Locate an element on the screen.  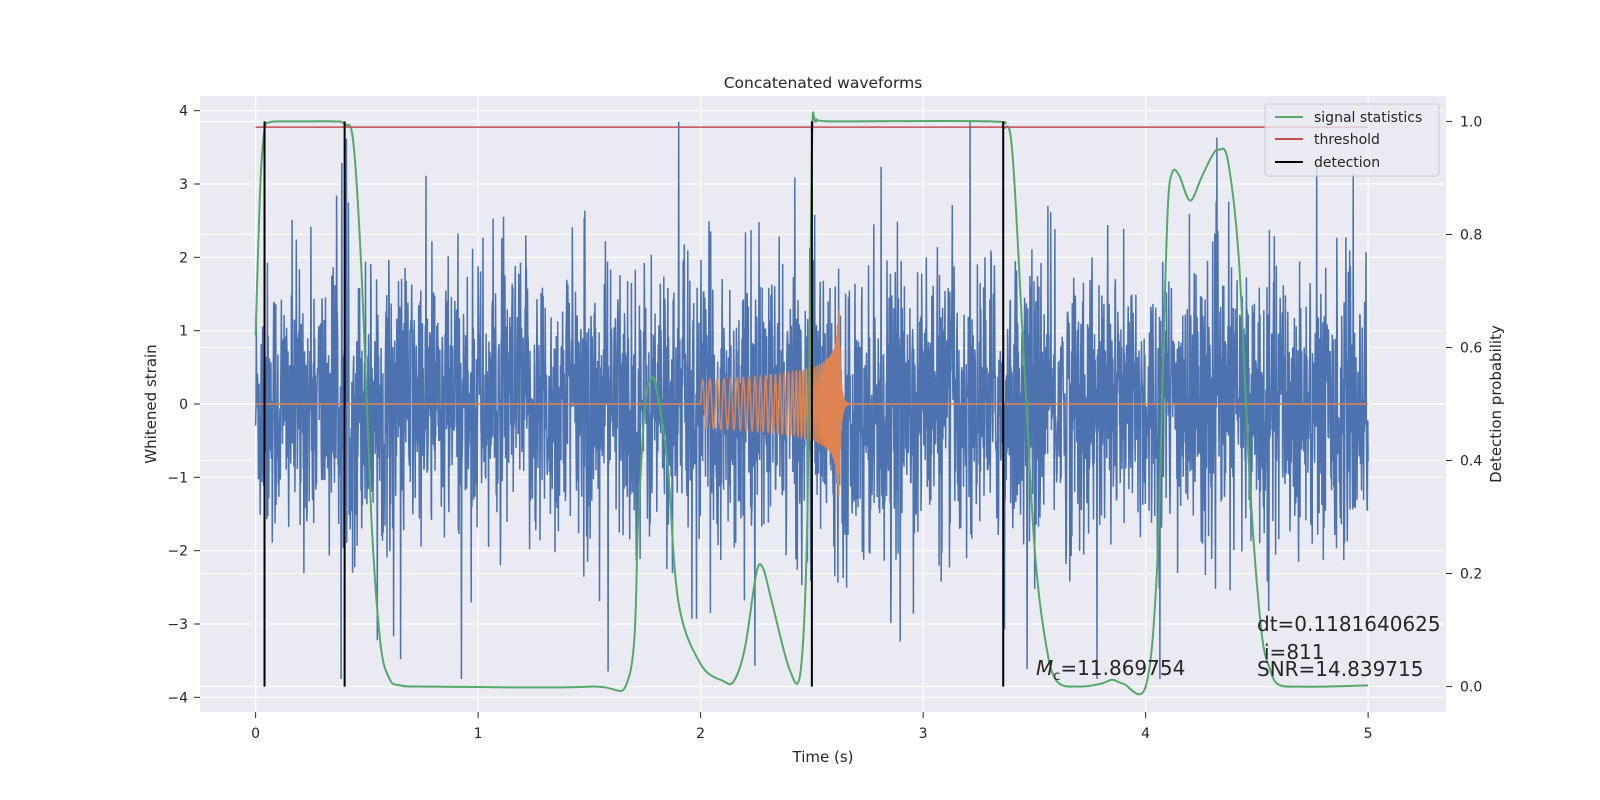
annotation-dt: dt=0.1181640625 is located at coordinates (1349, 624).